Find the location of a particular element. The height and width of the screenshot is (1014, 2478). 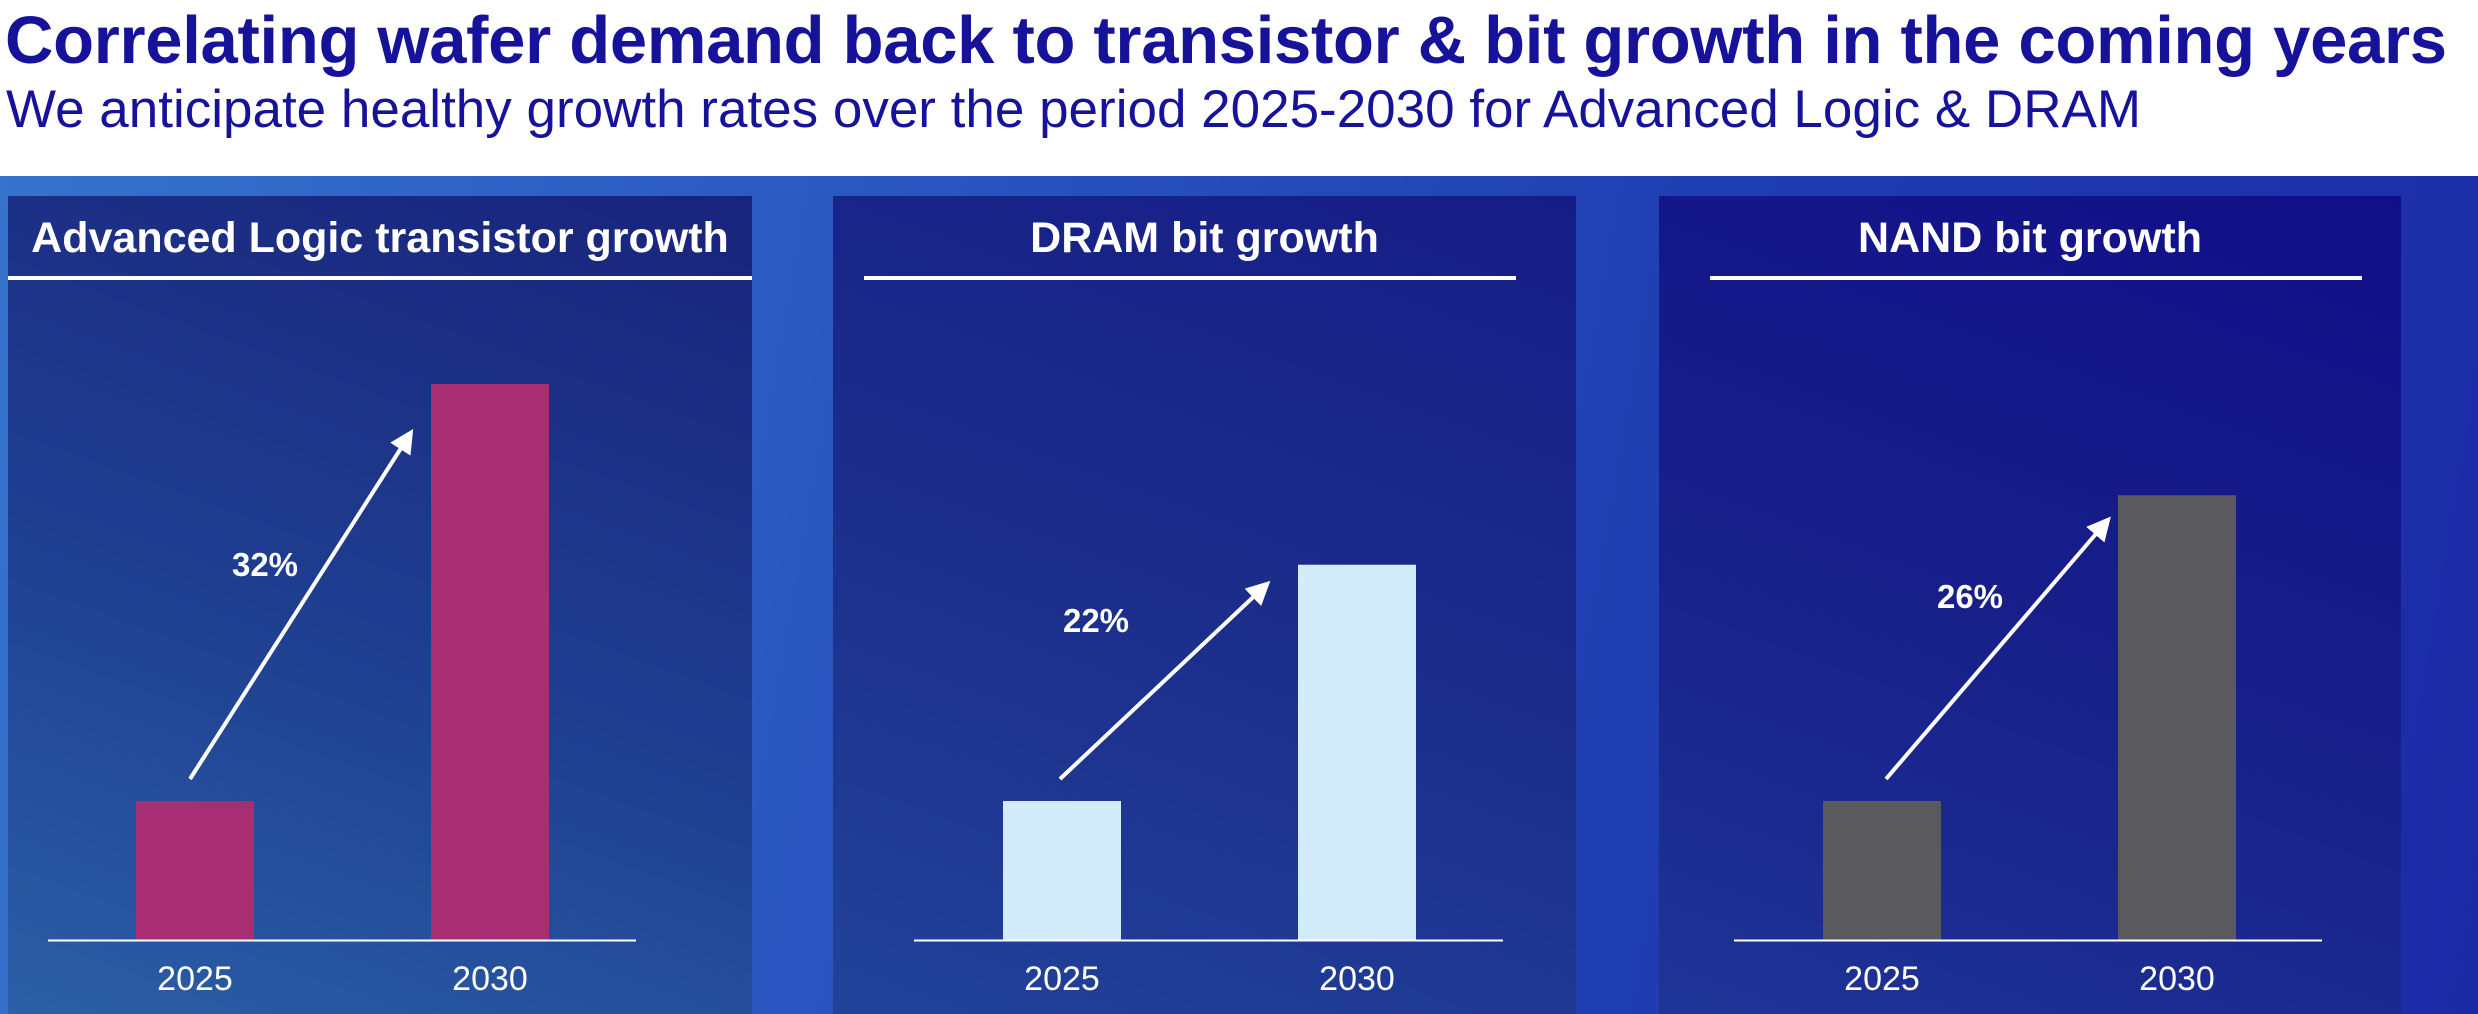

chart-nand: 2025 2030 26% is located at coordinates (2028, 746).